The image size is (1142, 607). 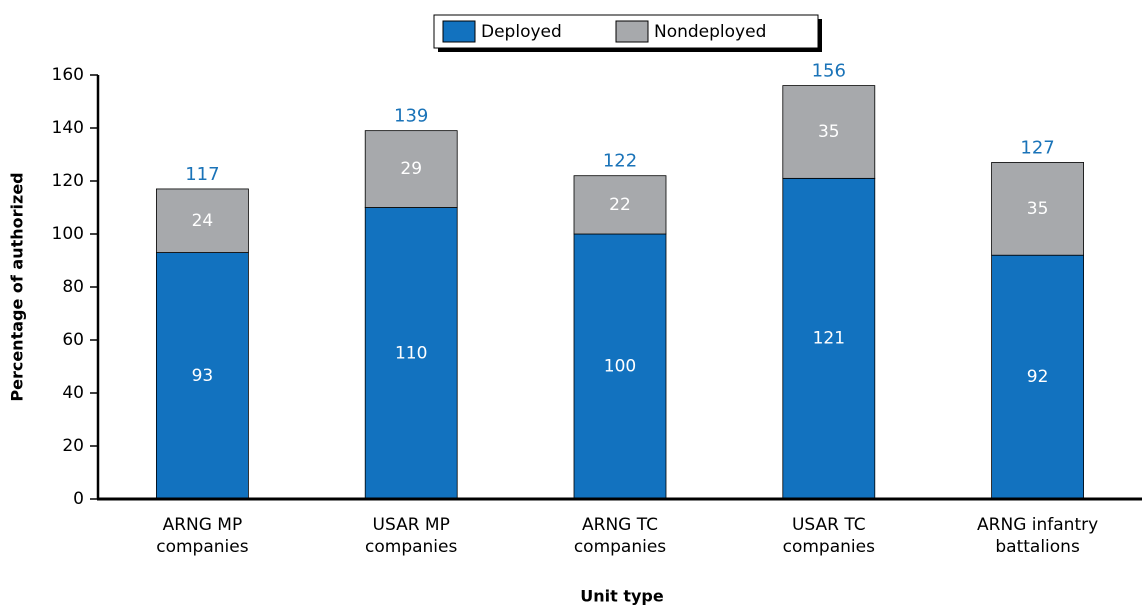 What do you see at coordinates (710, 32) in the screenshot?
I see `legend-label: Nondeployed` at bounding box center [710, 32].